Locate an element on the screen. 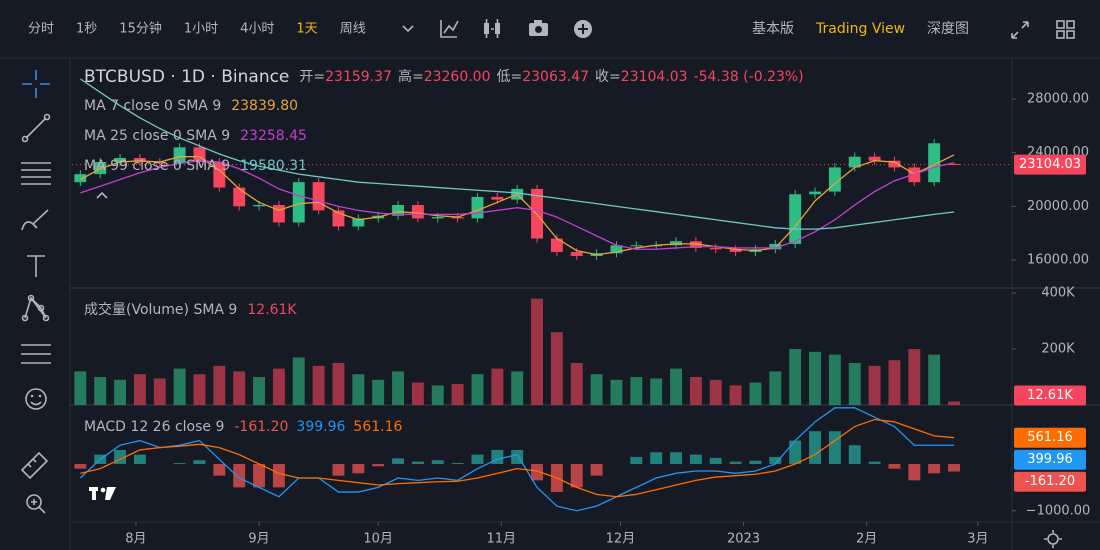  legend-name: MA 7 close 0 SMA 9 is located at coordinates (152, 106).